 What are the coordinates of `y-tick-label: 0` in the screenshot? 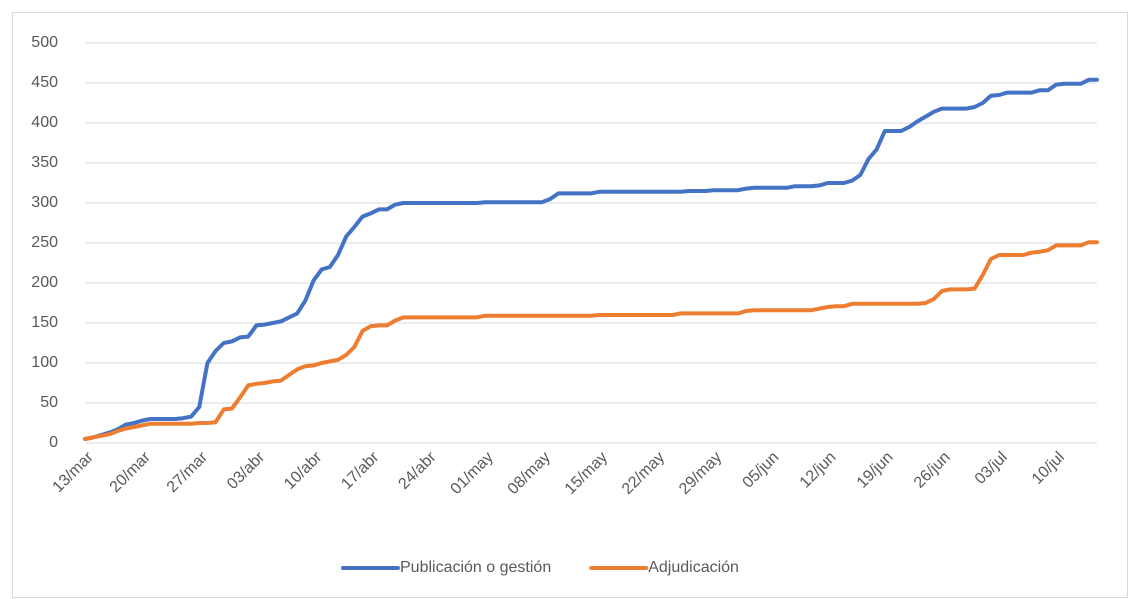 It's located at (53, 442).